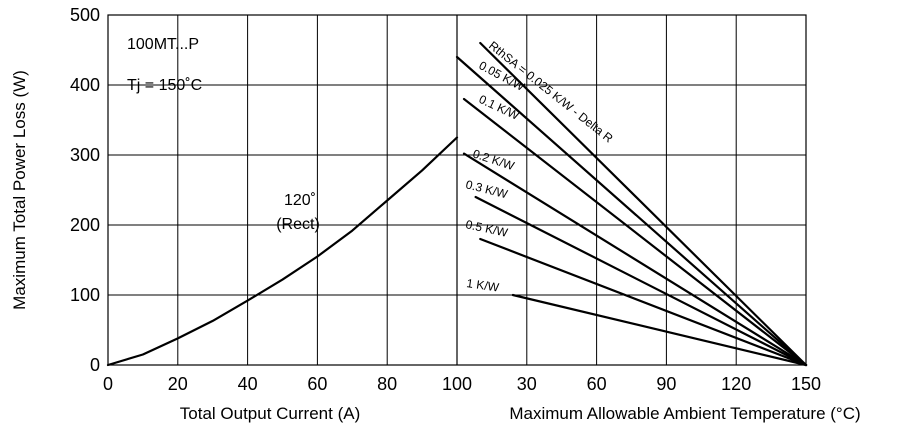 The height and width of the screenshot is (430, 912). I want to click on y-tick-label: 0, so click(95, 365).